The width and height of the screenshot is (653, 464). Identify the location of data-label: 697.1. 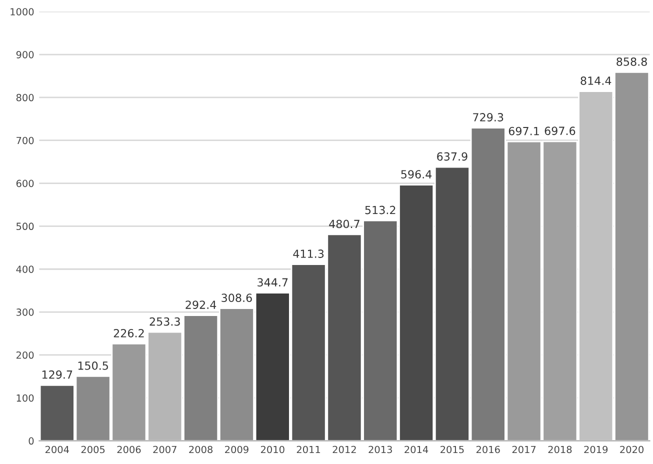
(523, 131).